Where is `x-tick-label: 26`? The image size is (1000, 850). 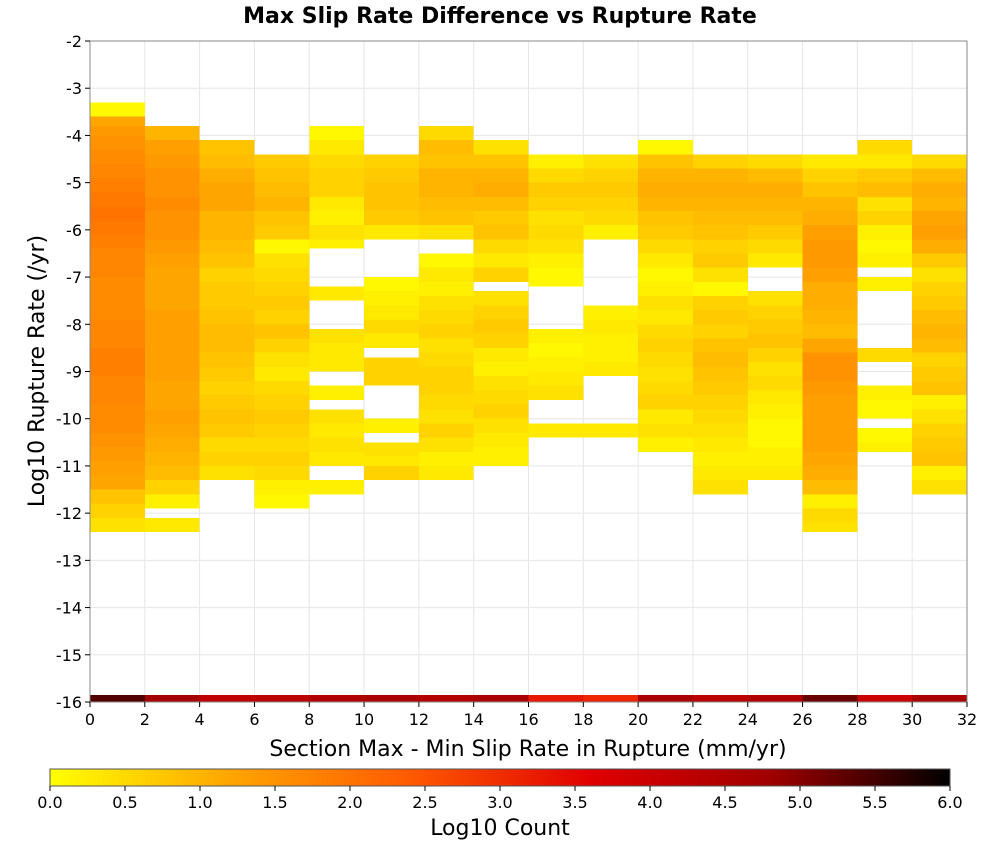
x-tick-label: 26 is located at coordinates (802, 719).